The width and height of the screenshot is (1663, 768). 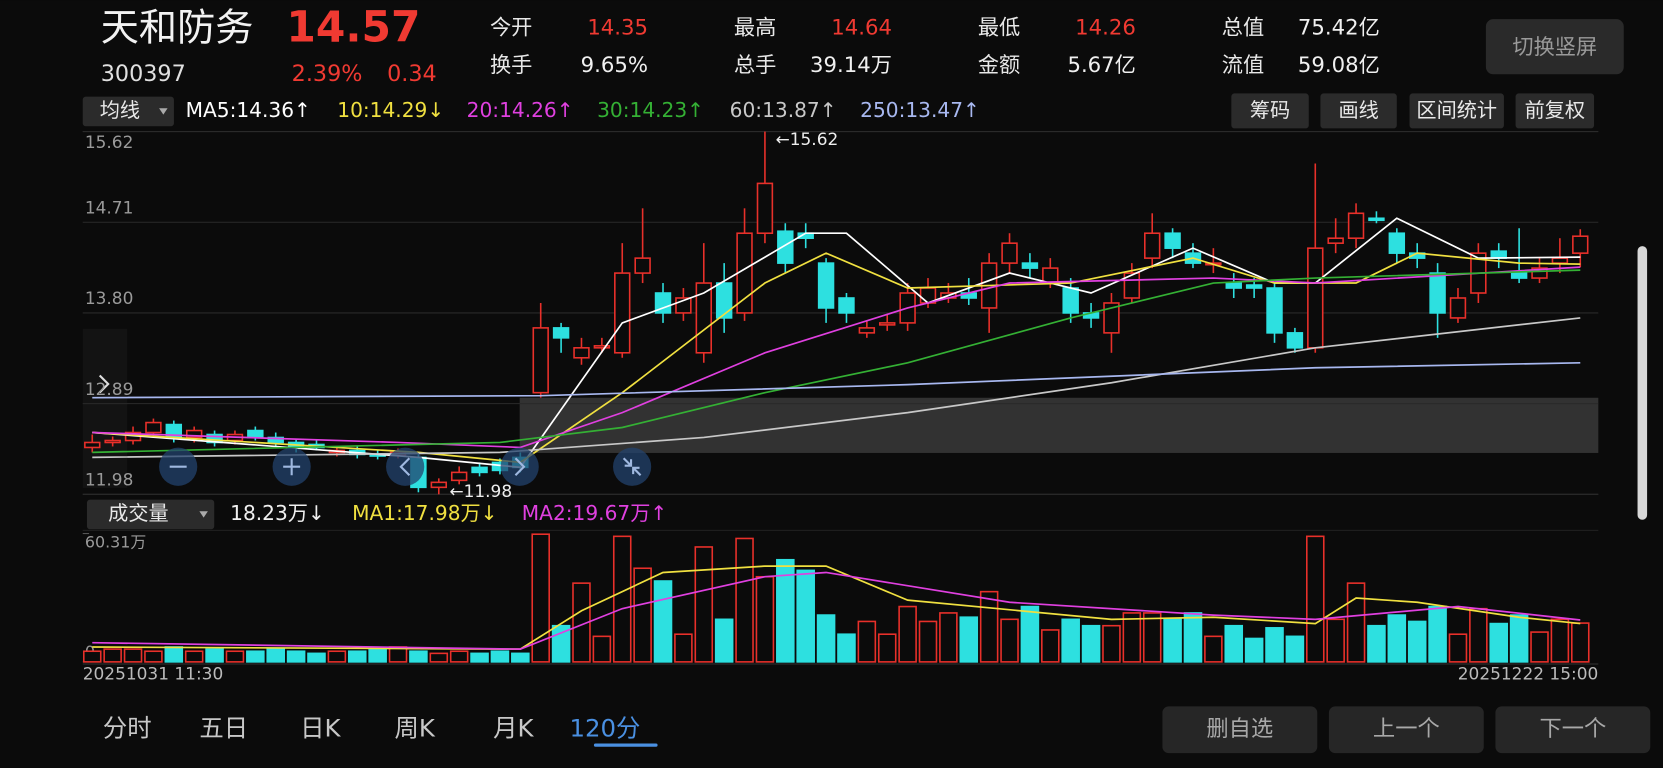 What do you see at coordinates (153, 674) in the screenshot?
I see `x-label: 20251031 11:30` at bounding box center [153, 674].